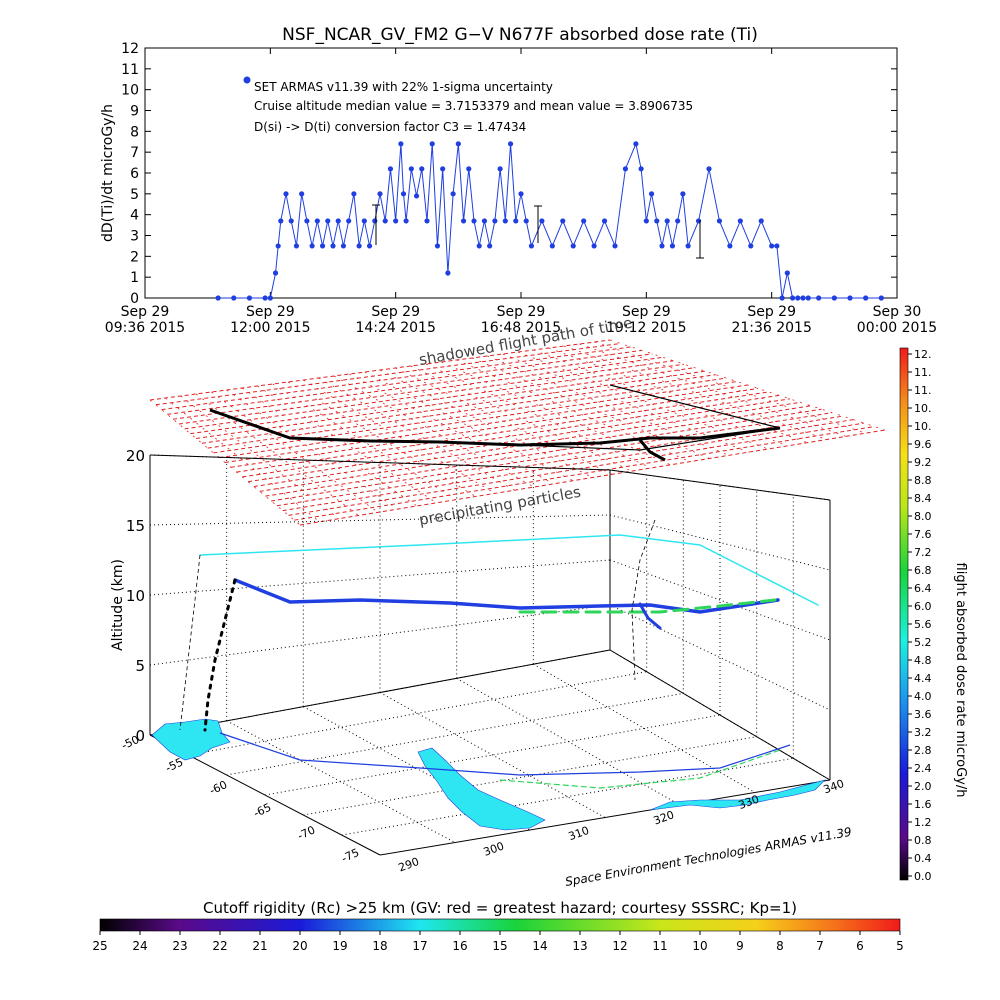 The height and width of the screenshot is (1000, 1000). I want to click on land-patch-south-america, so click(191, 739).